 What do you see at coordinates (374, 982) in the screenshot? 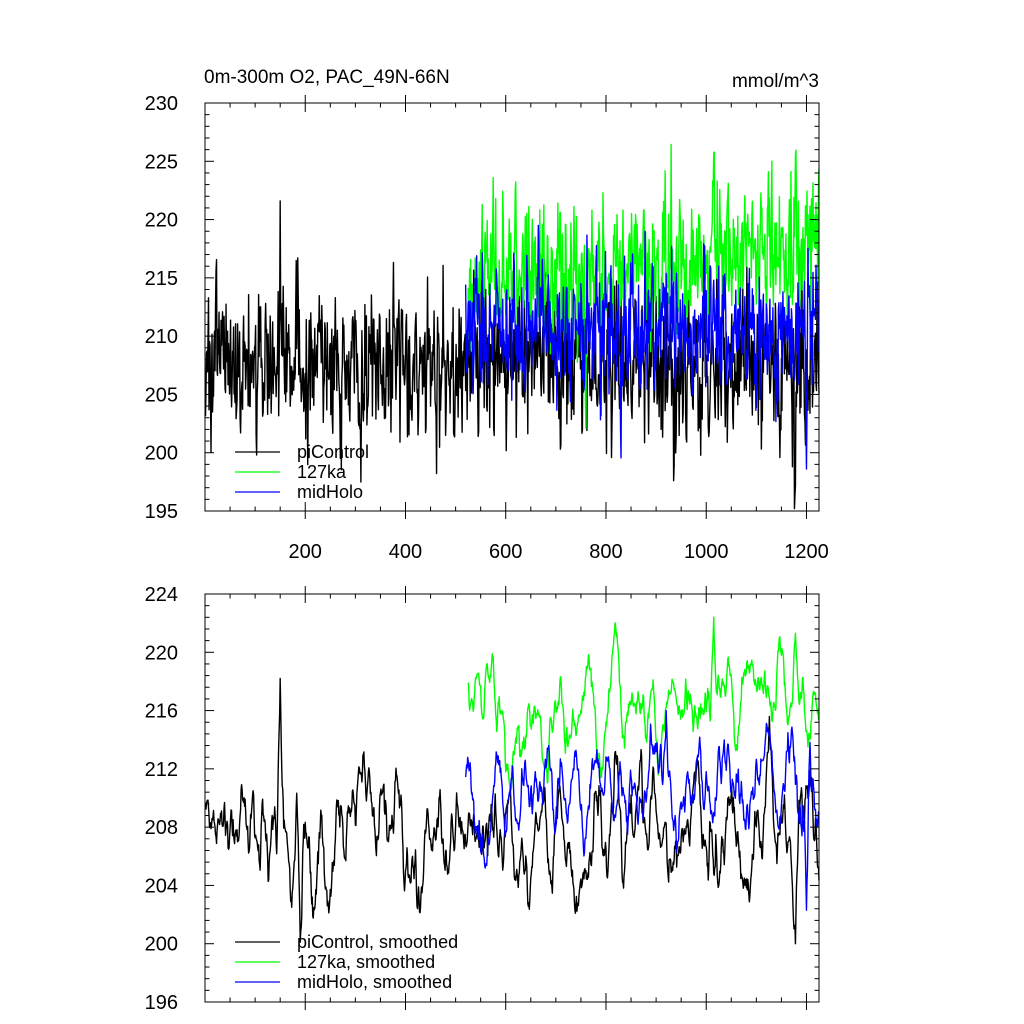
I see `legend-label-2: midHolo, smoothed` at bounding box center [374, 982].